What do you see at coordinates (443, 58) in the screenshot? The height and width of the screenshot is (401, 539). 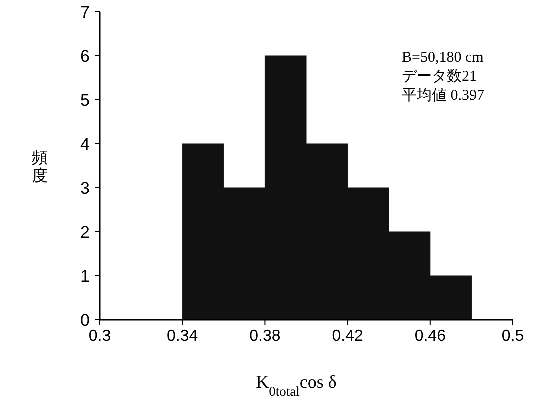 I see `annotation: B=50,180 cm` at bounding box center [443, 58].